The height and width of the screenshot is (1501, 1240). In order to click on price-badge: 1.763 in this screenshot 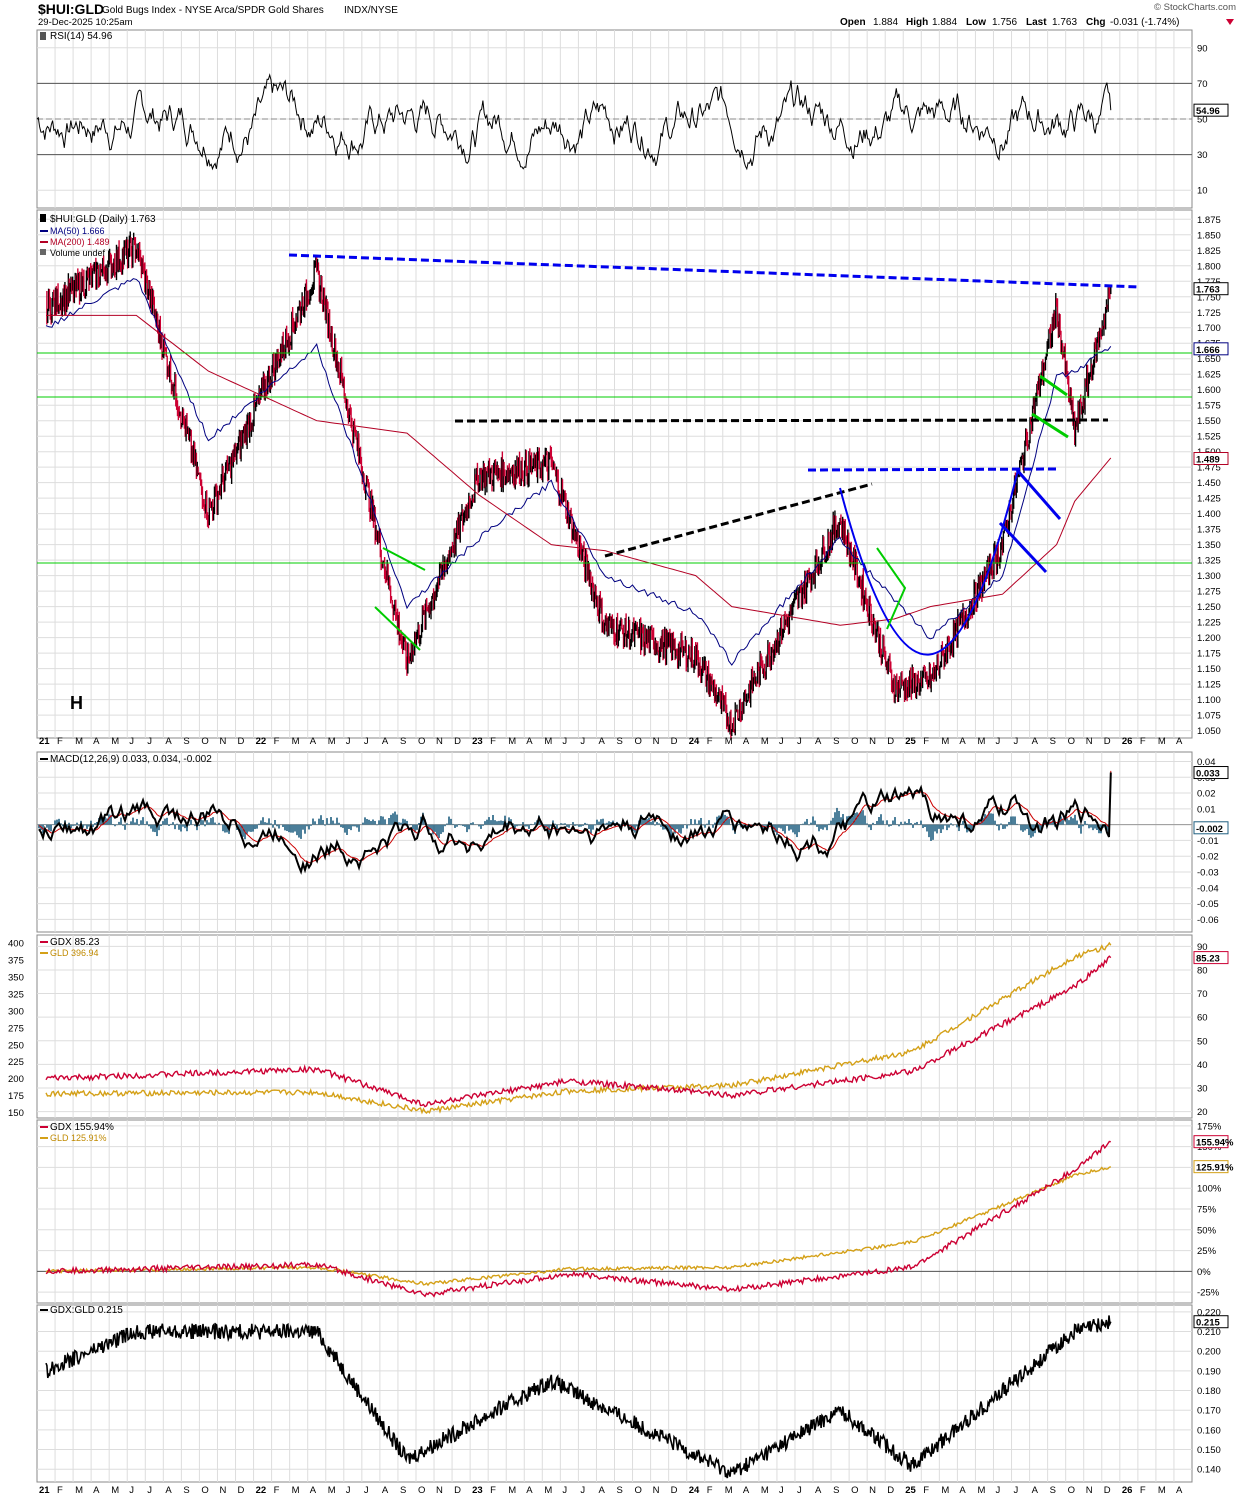, I will do `click(1208, 290)`.